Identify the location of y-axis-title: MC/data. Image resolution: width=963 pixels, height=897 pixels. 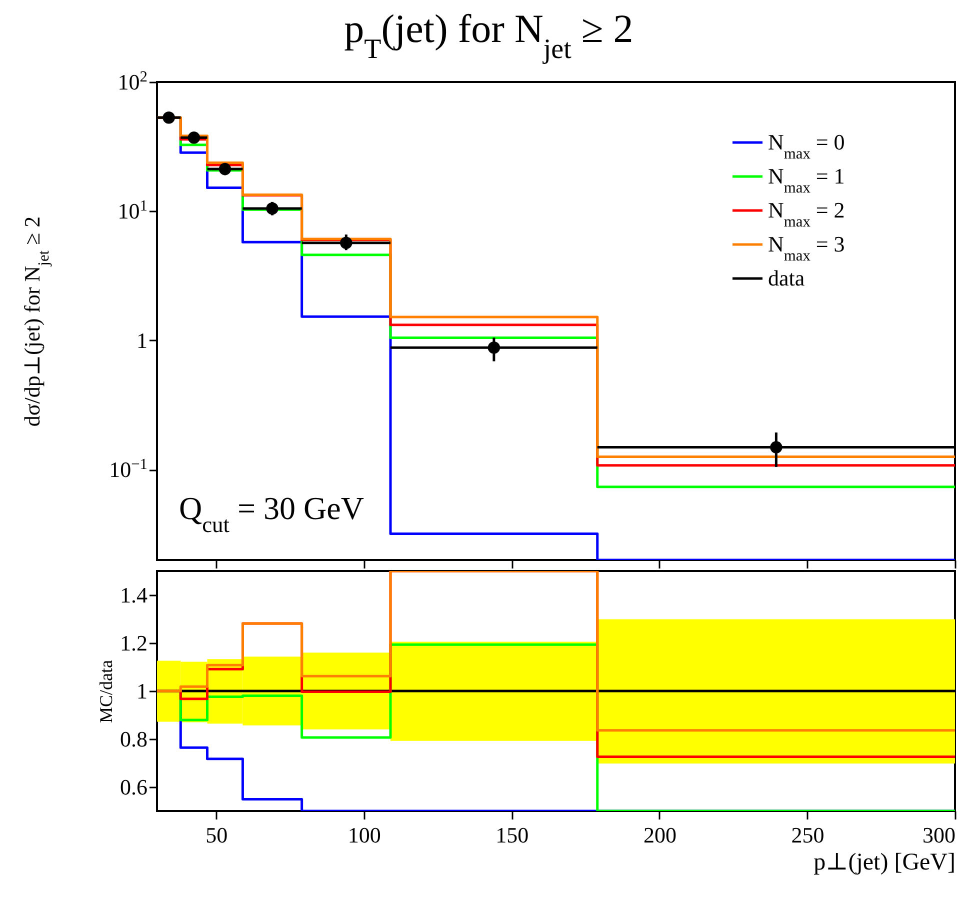
(106, 691).